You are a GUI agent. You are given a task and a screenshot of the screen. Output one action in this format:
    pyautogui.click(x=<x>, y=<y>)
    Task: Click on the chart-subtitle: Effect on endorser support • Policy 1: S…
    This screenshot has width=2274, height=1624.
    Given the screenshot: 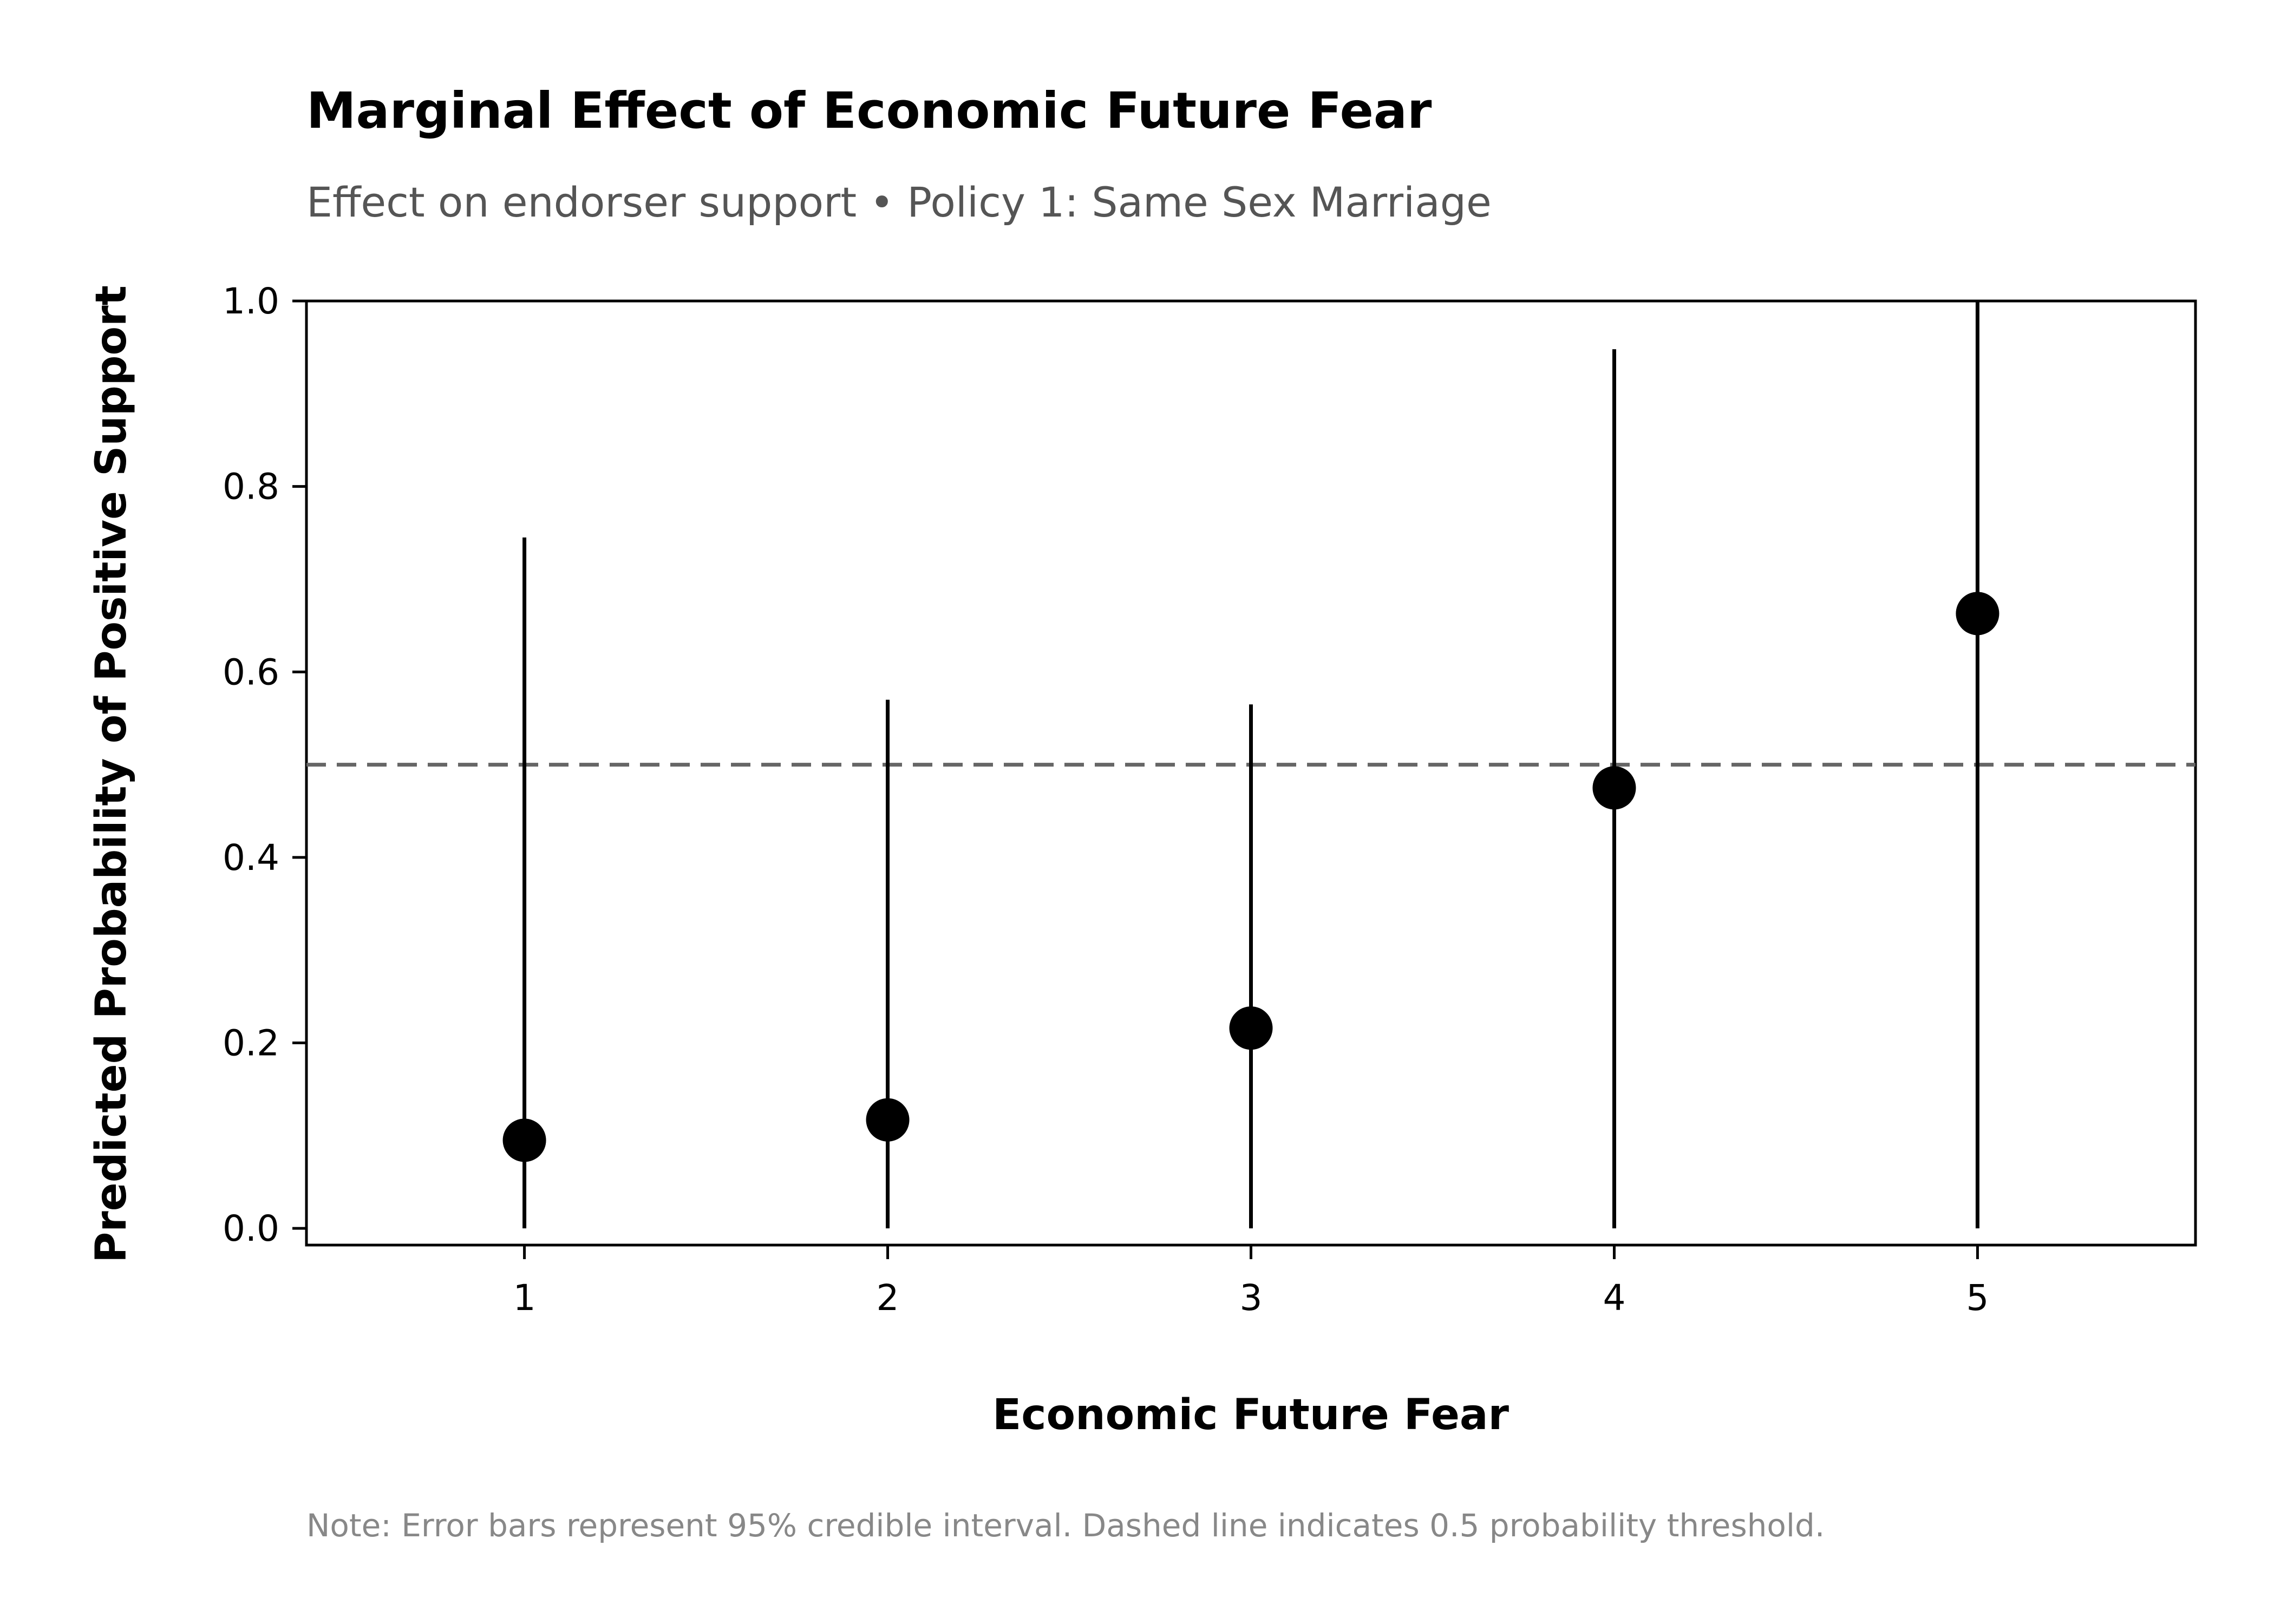 What is the action you would take?
    pyautogui.click(x=899, y=202)
    